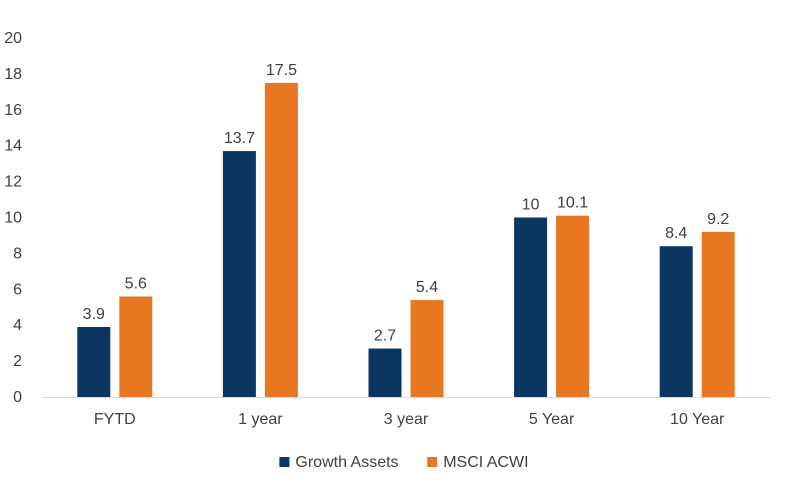 Image resolution: width=800 pixels, height=491 pixels. What do you see at coordinates (17, 397) in the screenshot?
I see `y-tick-label: 0` at bounding box center [17, 397].